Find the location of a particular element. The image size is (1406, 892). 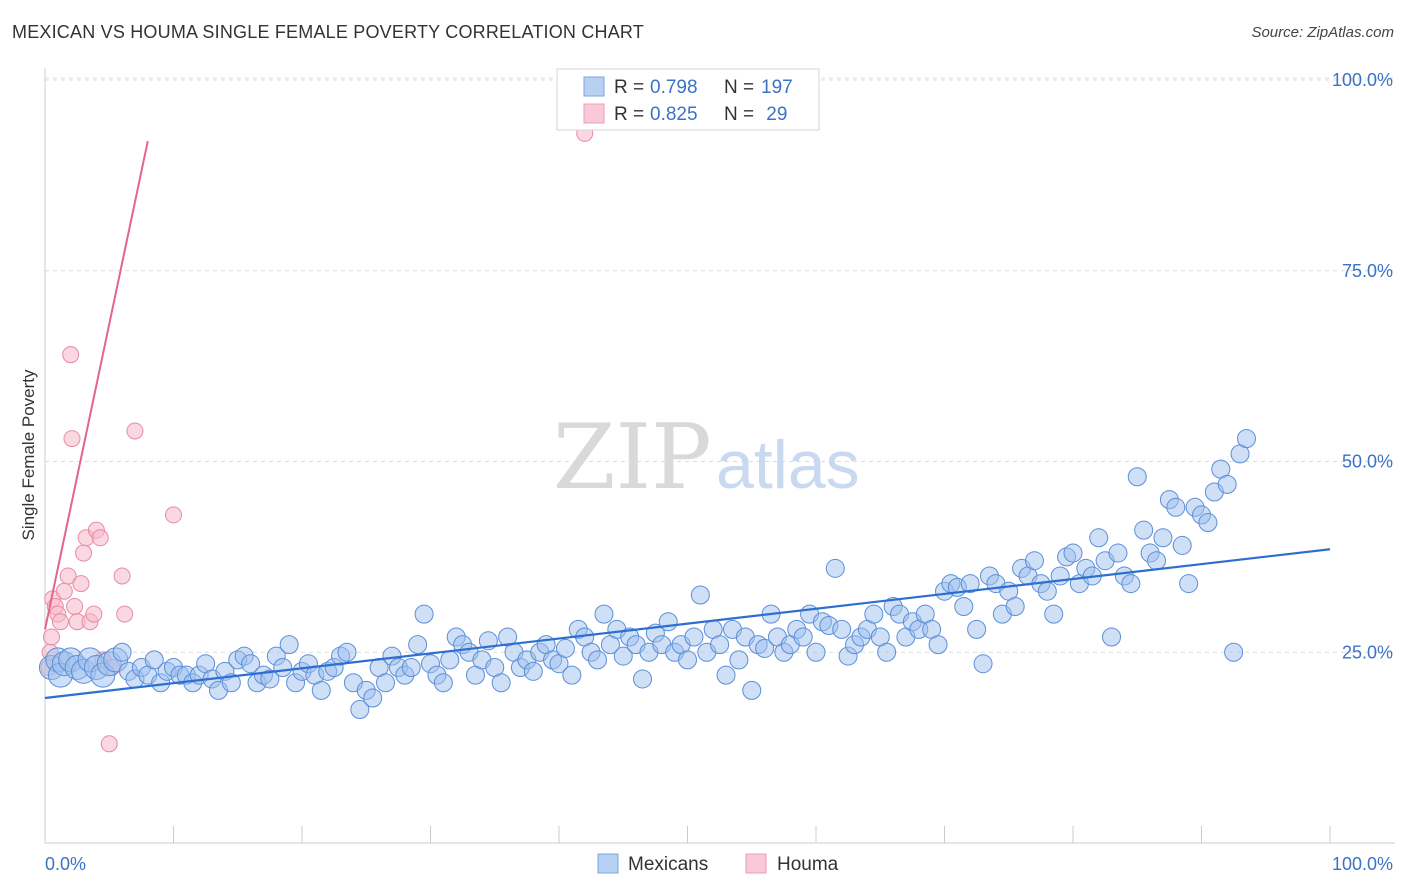

houma-trendline is located at coordinates (96, 385).